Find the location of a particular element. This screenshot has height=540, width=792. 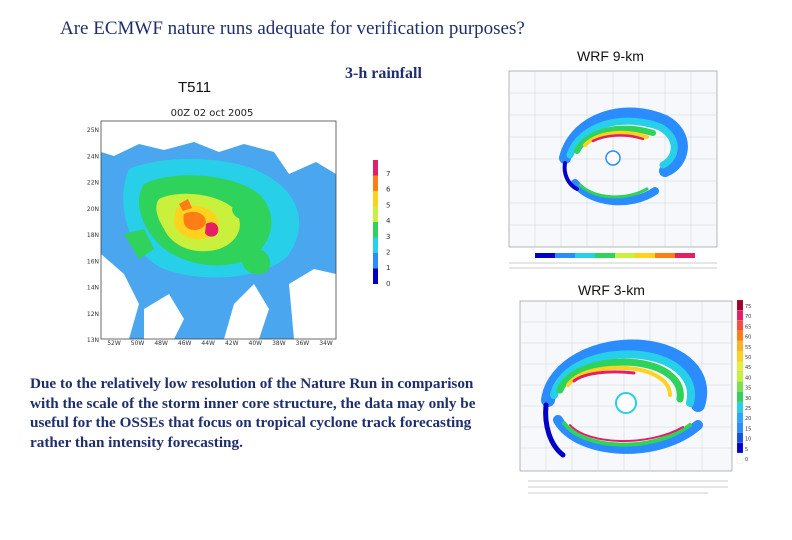

wrf3-colorbar-label: 50 is located at coordinates (748, 358).